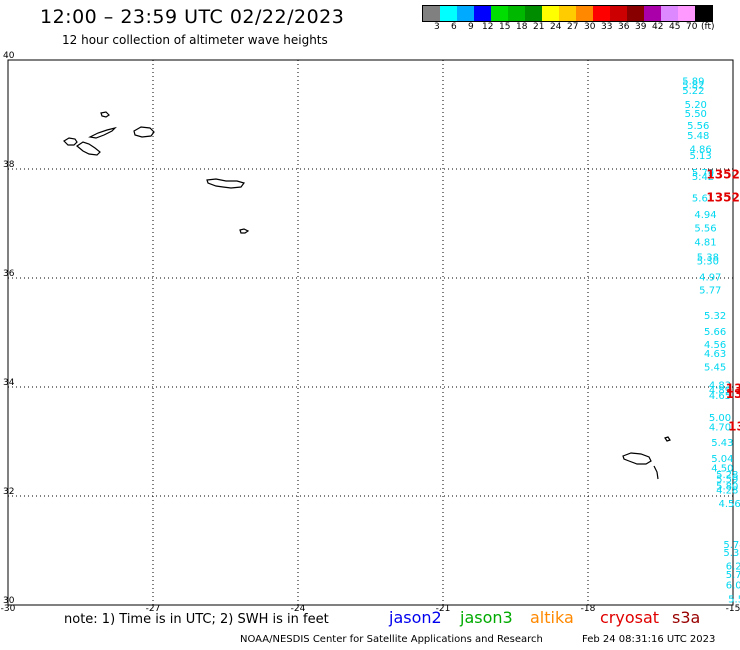  I want to click on lat-tick-label: 30, so click(9, 601).